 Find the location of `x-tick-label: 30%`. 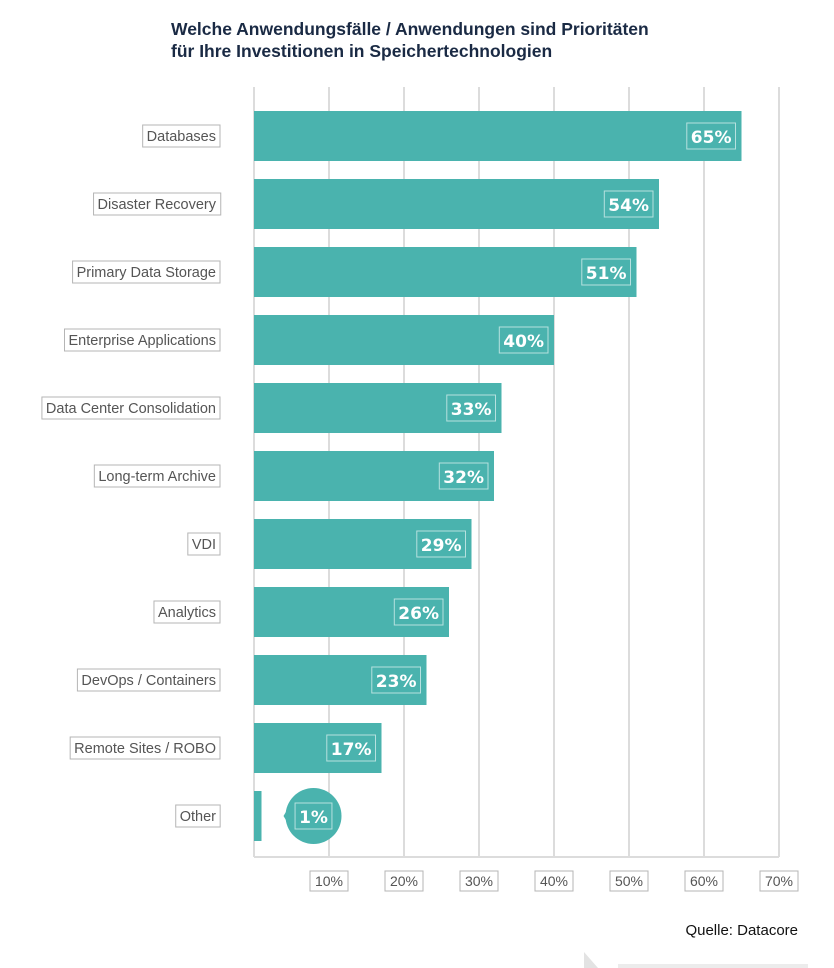

x-tick-label: 30% is located at coordinates (479, 881).